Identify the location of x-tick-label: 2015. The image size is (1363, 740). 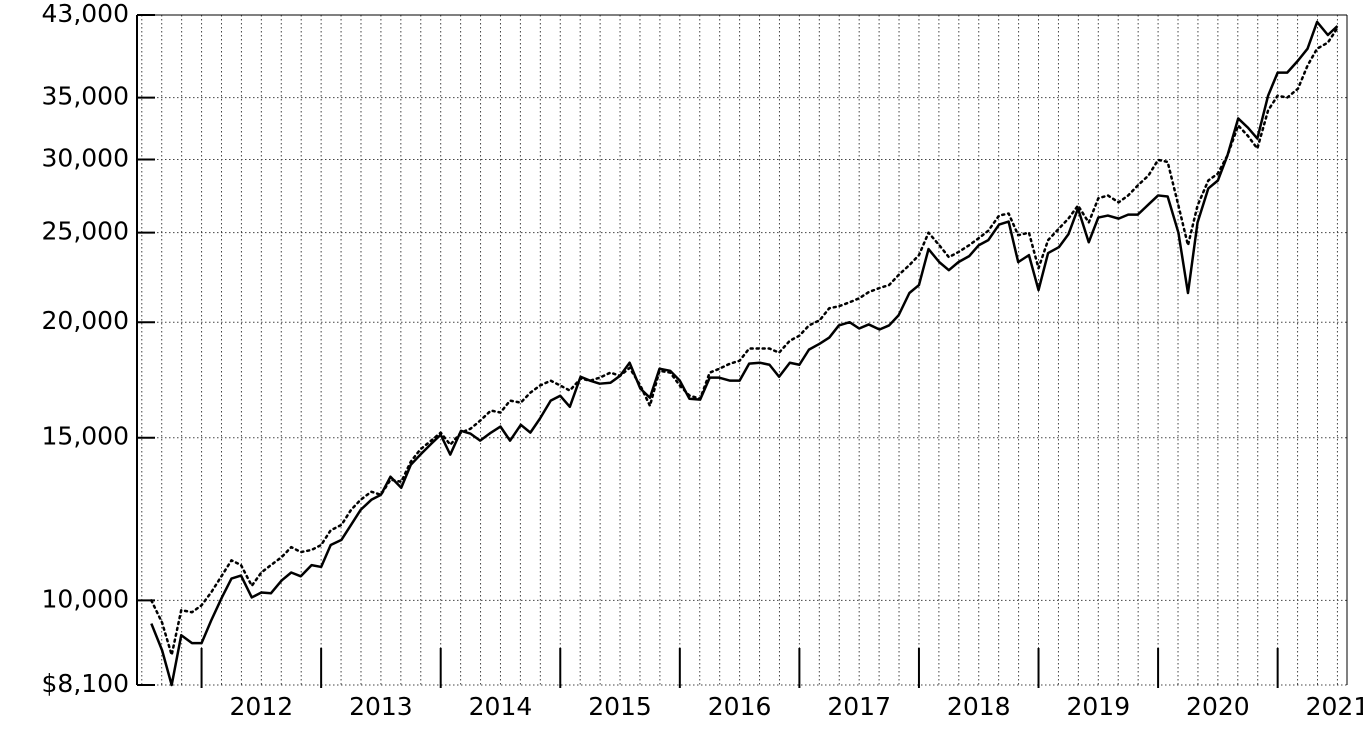
(620, 706).